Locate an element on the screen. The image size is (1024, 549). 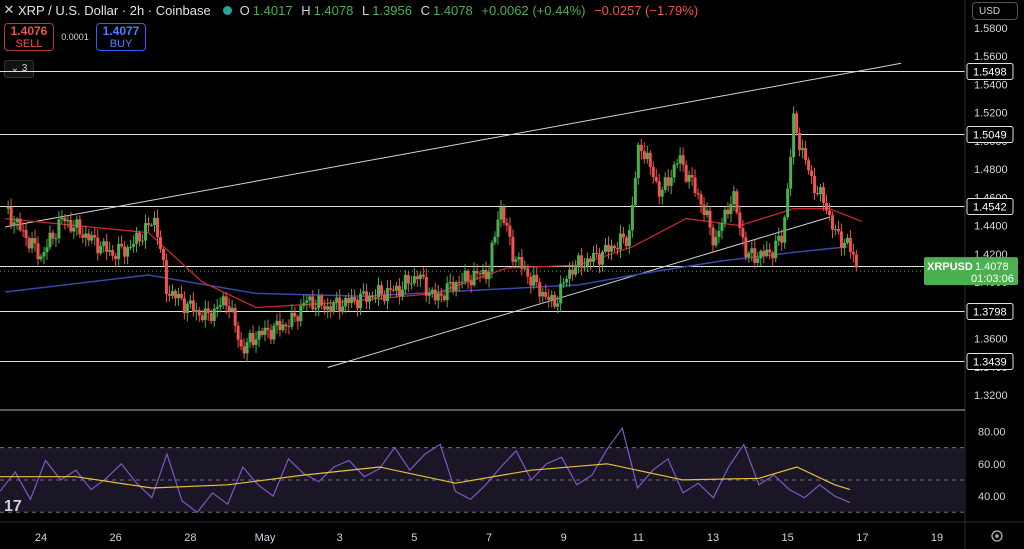
currency-selector: USD is located at coordinates (995, 11).